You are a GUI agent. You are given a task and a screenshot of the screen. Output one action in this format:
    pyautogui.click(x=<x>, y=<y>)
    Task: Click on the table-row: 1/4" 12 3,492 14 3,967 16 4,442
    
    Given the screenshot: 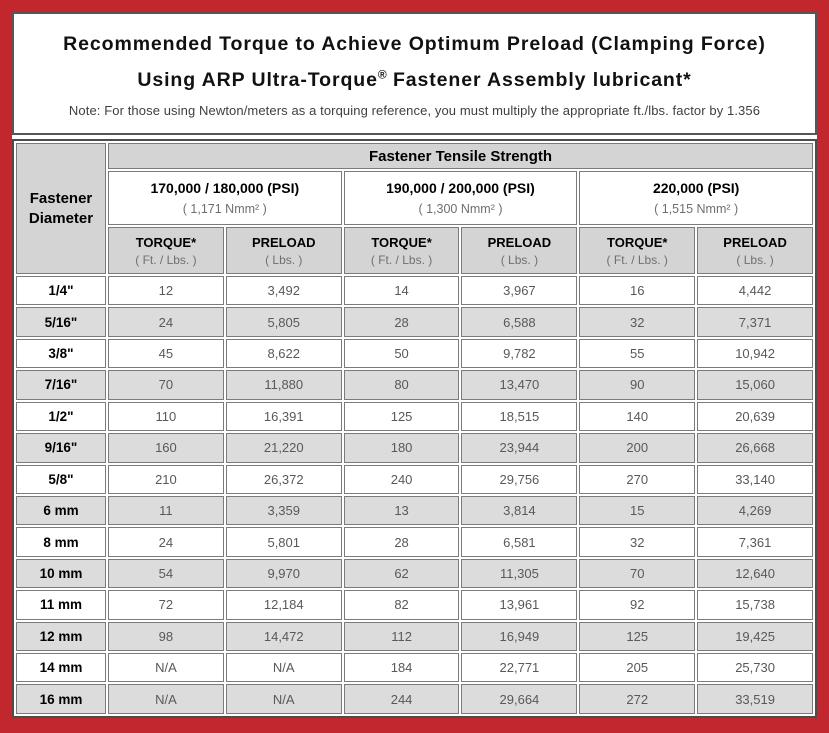 What is the action you would take?
    pyautogui.click(x=414, y=291)
    